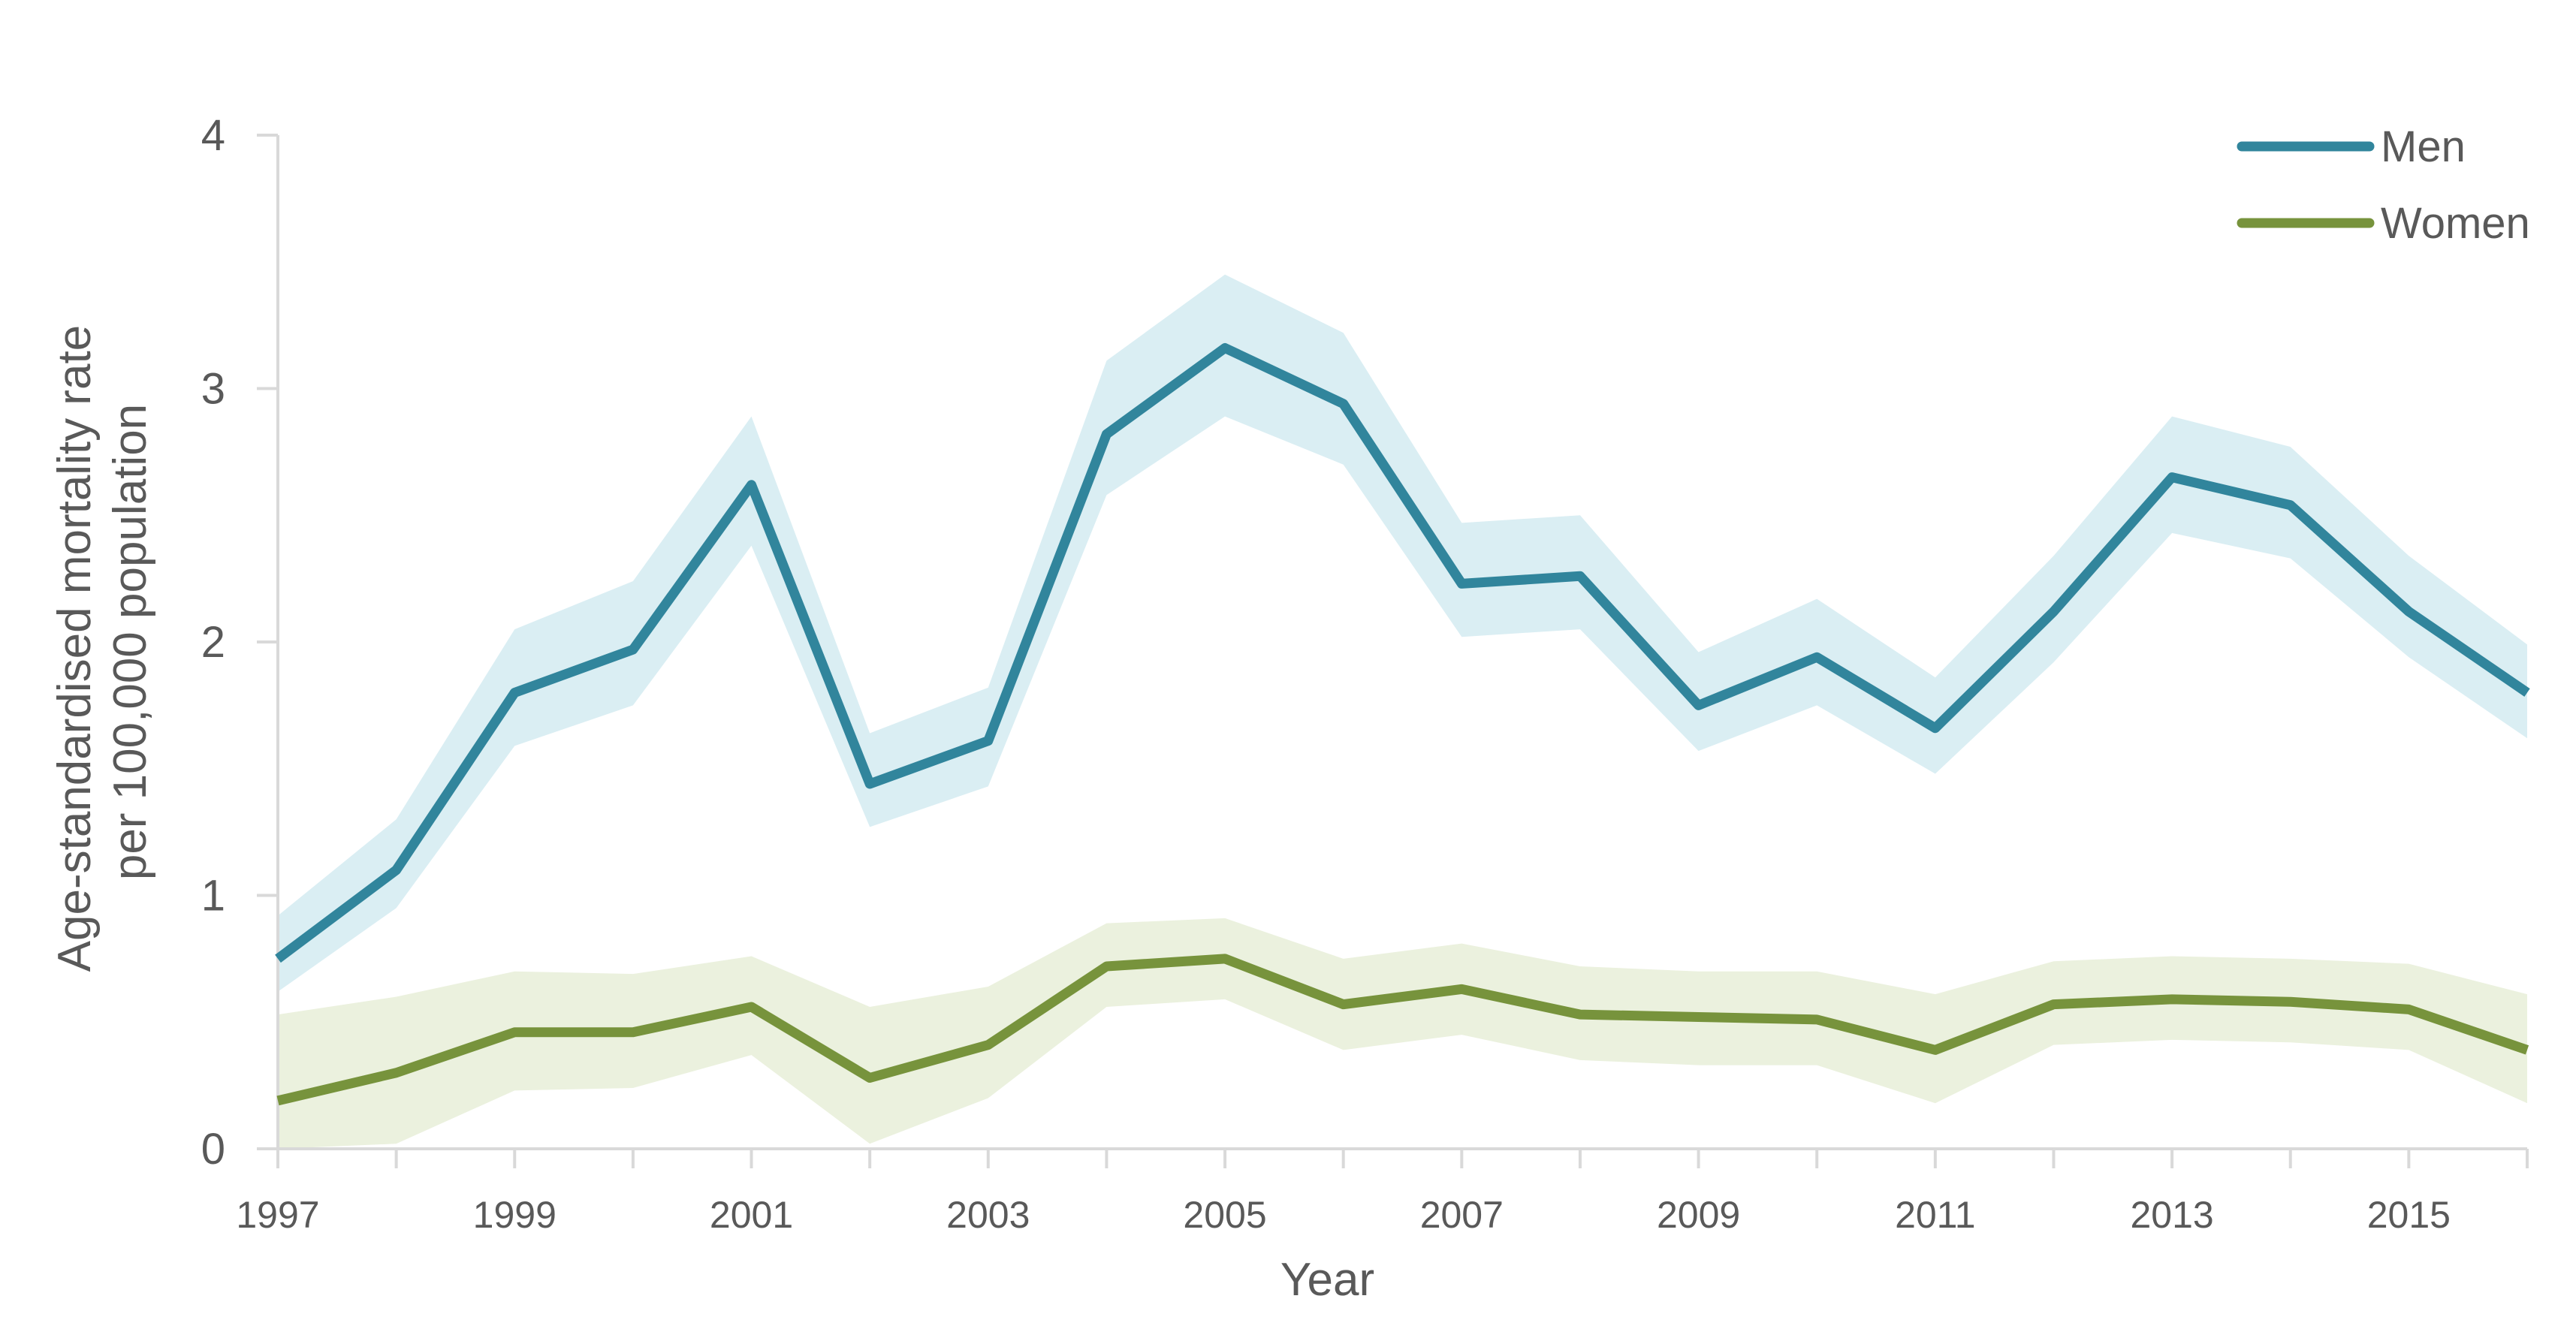 This screenshot has width=2576, height=1329. Describe the element at coordinates (213, 896) in the screenshot. I see `y-tick-label: 1` at that location.